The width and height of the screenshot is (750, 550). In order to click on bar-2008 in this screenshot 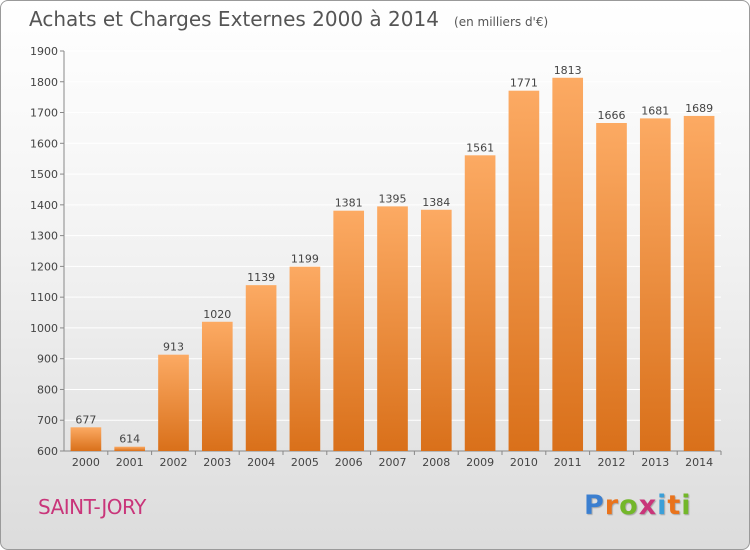, I will do `click(436, 330)`.